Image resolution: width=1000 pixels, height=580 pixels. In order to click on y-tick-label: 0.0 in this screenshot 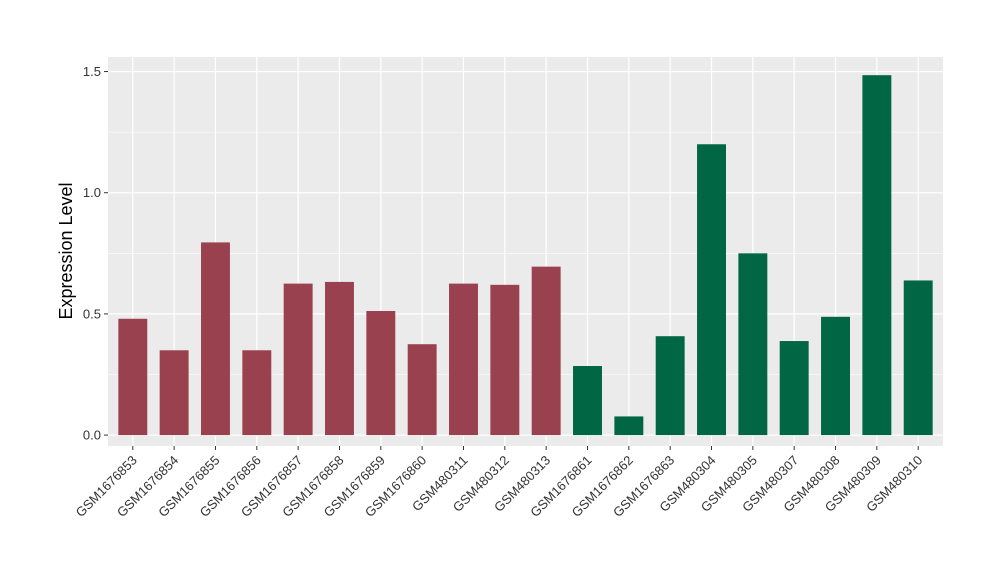, I will do `click(92, 435)`.